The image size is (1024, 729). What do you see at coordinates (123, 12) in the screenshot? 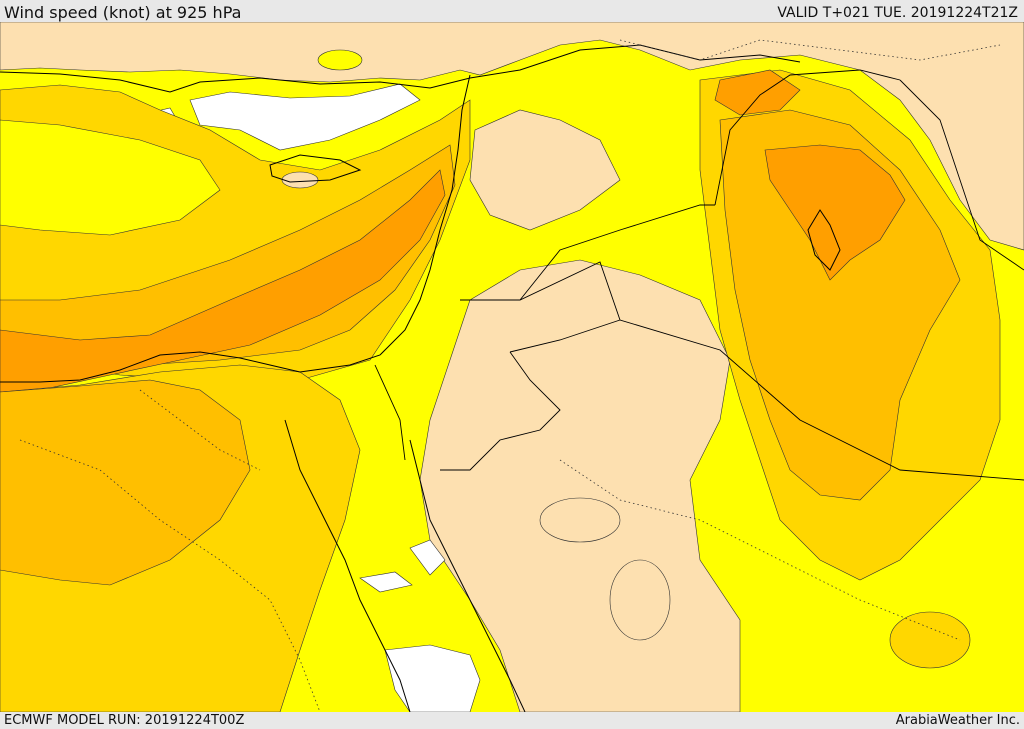
I see `map-title: Wind speed (knot) at 925 hPa` at bounding box center [123, 12].